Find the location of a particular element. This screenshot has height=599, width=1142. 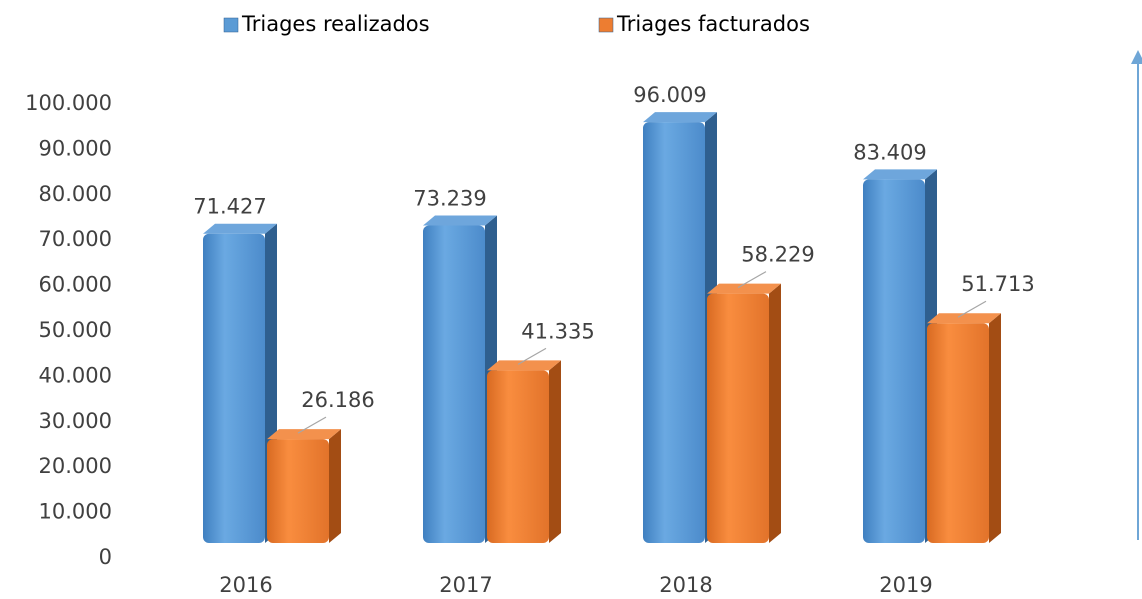

data-label: 58.229 is located at coordinates (777, 255).